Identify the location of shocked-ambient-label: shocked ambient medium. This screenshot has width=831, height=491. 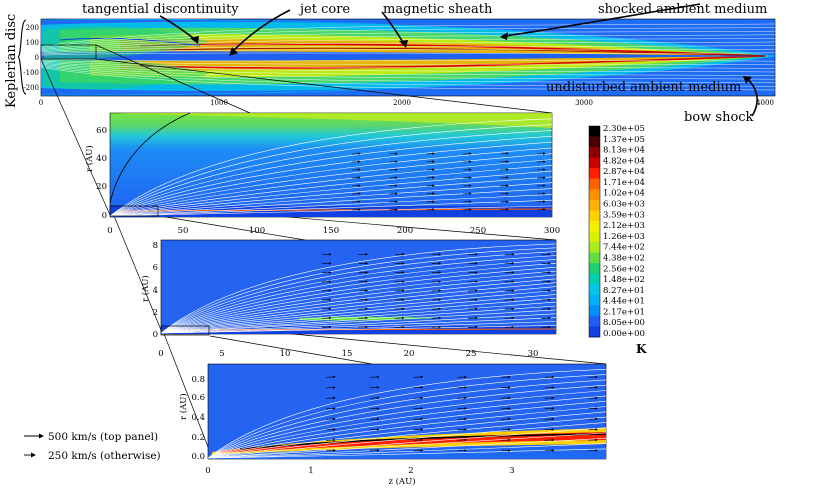
(682, 9).